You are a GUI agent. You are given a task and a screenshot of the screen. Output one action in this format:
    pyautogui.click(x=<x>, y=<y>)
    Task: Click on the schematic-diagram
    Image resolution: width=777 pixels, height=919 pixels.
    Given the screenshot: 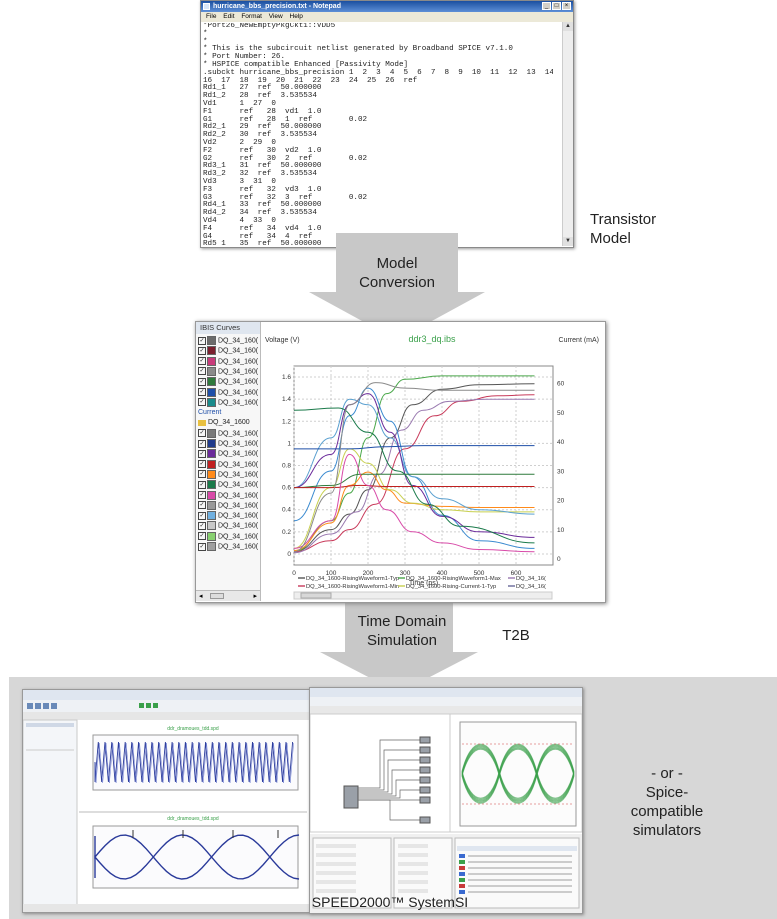 What is the action you would take?
    pyautogui.click(x=387, y=780)
    